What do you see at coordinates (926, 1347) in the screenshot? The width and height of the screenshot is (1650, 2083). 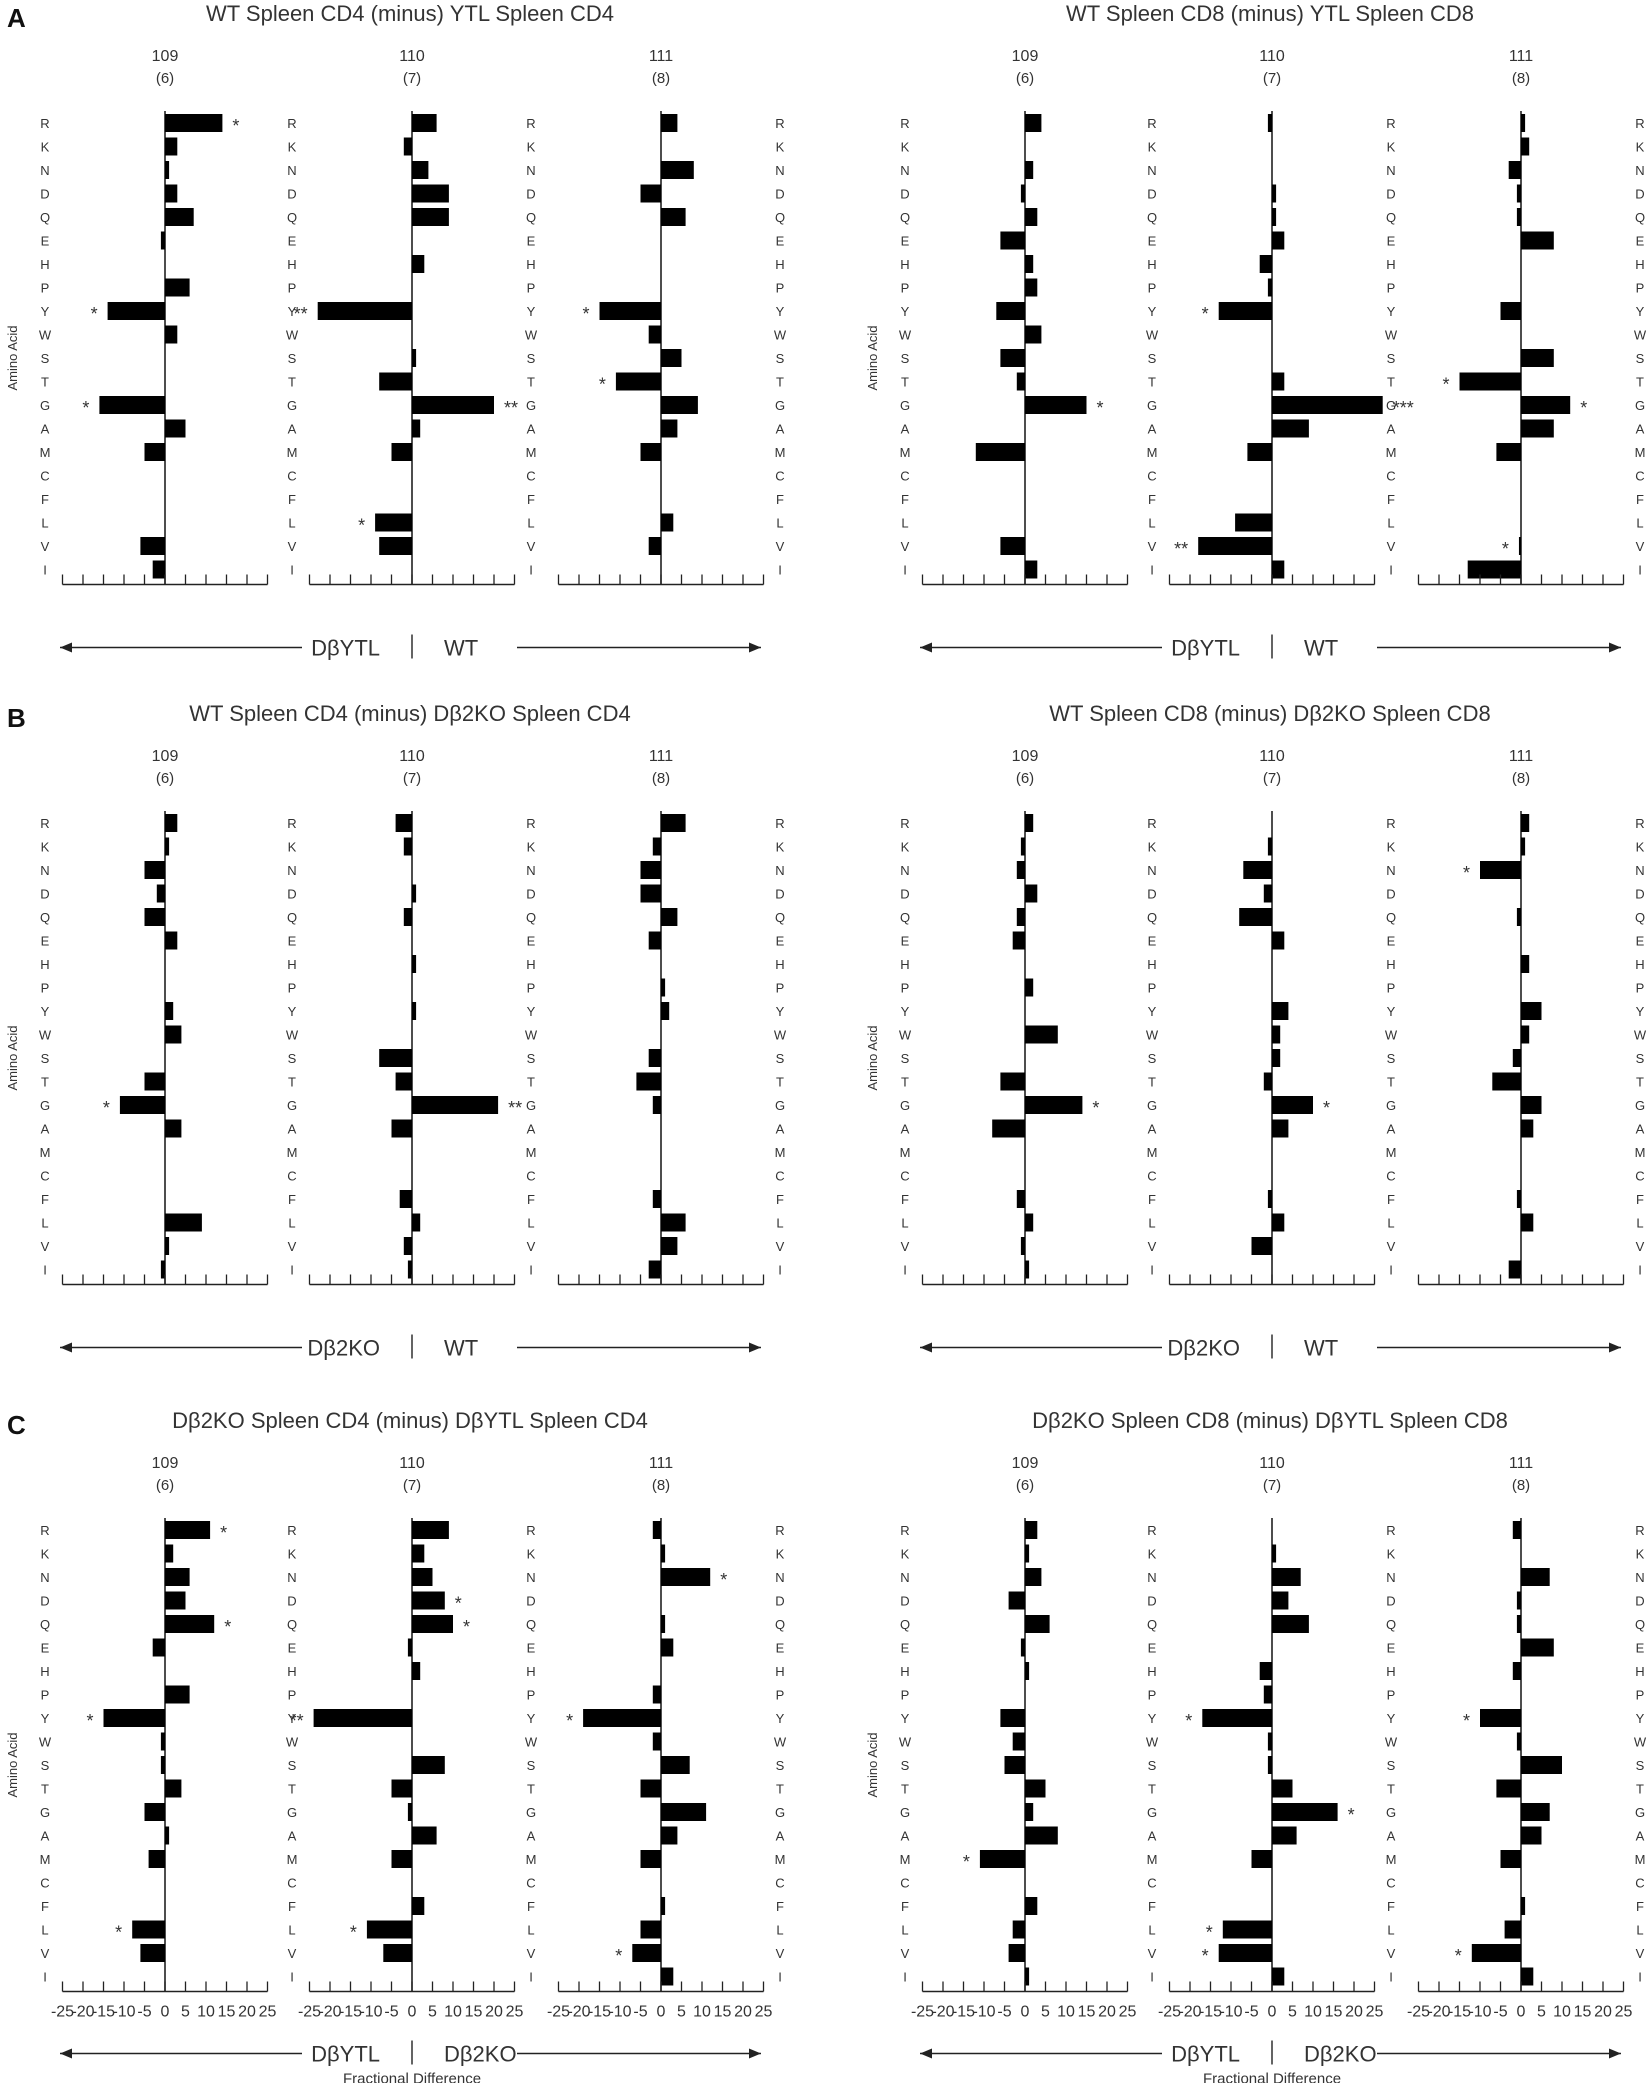 I see `left-arrowhead` at bounding box center [926, 1347].